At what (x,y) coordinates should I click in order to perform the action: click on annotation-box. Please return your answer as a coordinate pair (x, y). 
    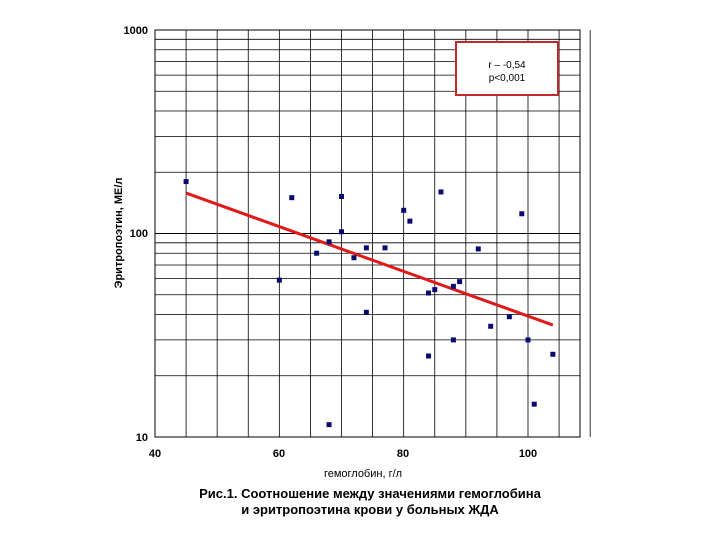
    Looking at the image, I should click on (507, 68).